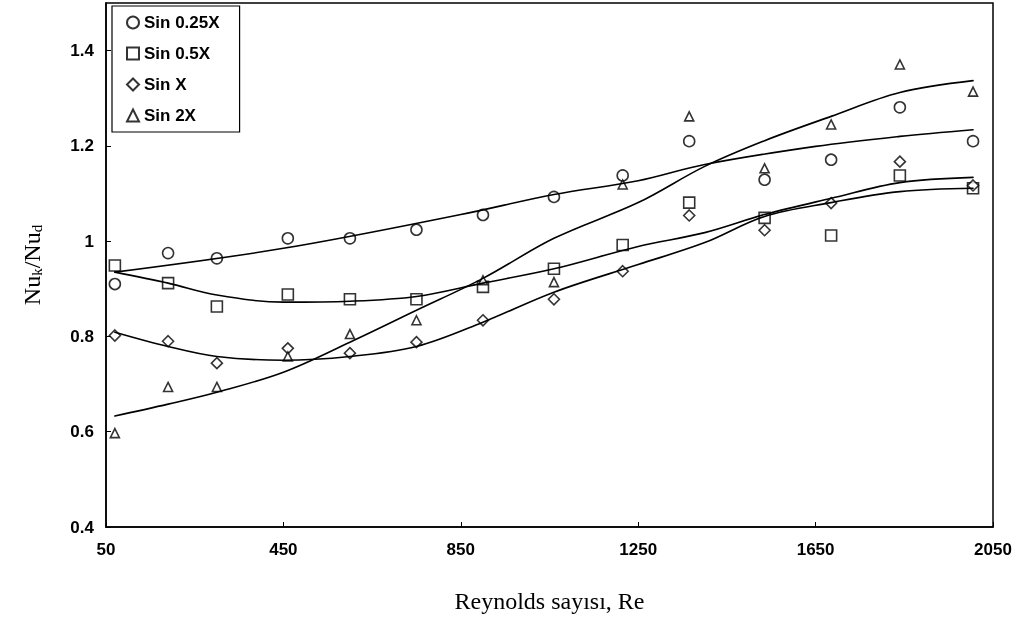  Describe the element at coordinates (89, 241) in the screenshot. I see `y-tick-label: 1` at that location.